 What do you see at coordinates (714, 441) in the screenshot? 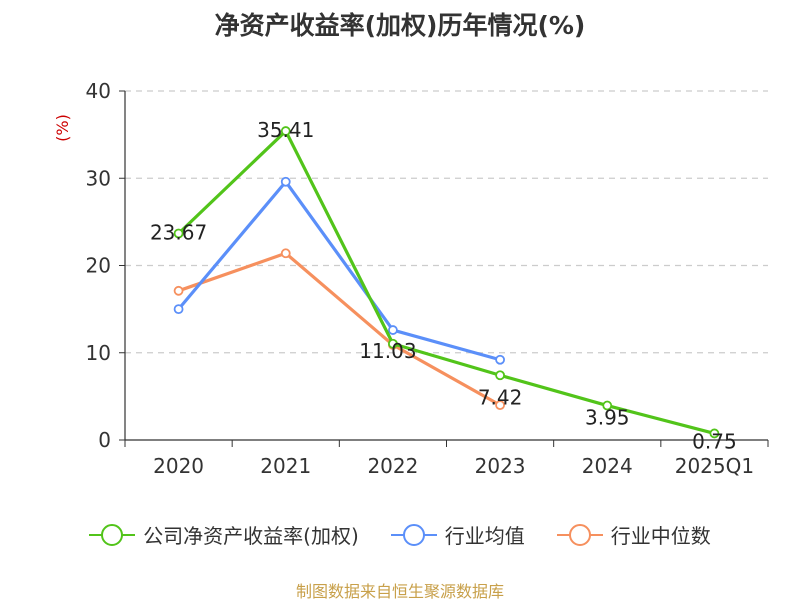
I see `data-label: 0.75` at bounding box center [714, 441].